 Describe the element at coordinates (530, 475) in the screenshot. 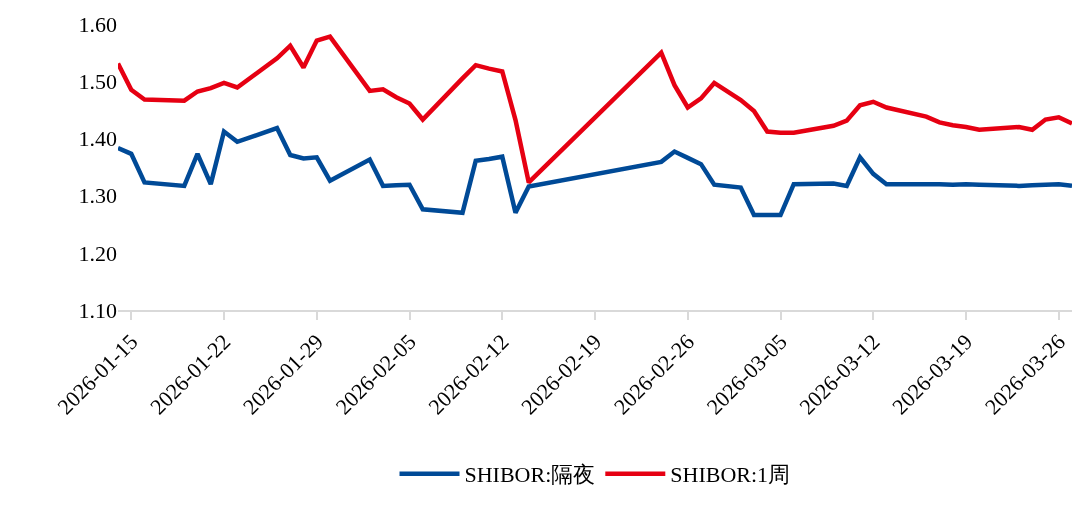

I see `legend-label: SHIBOR:隔夜` at that location.